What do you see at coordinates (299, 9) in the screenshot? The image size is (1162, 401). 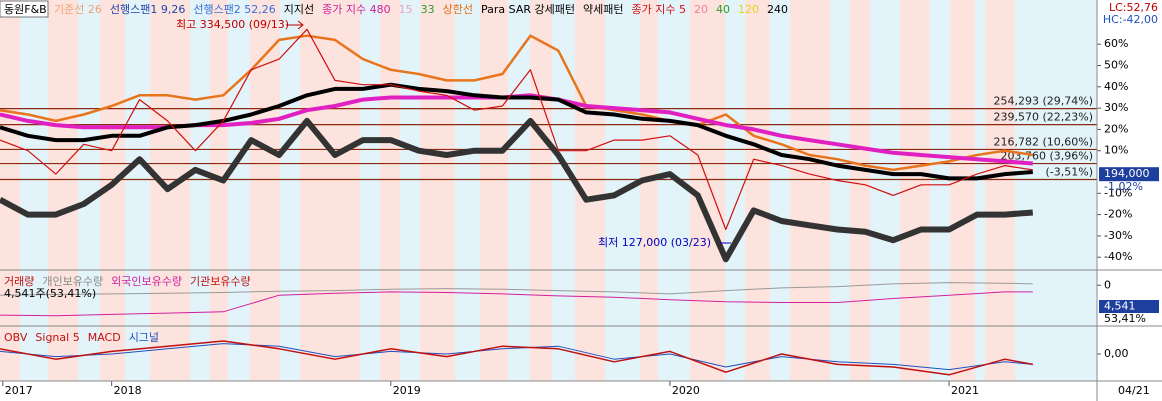 I see `legend-item: 지지선` at bounding box center [299, 9].